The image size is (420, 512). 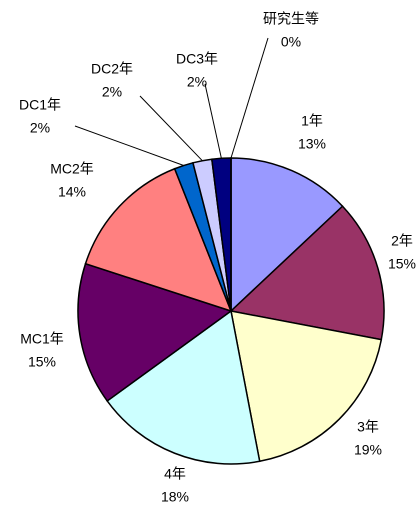 I want to click on slice-label: 研究生等, so click(x=291, y=19).